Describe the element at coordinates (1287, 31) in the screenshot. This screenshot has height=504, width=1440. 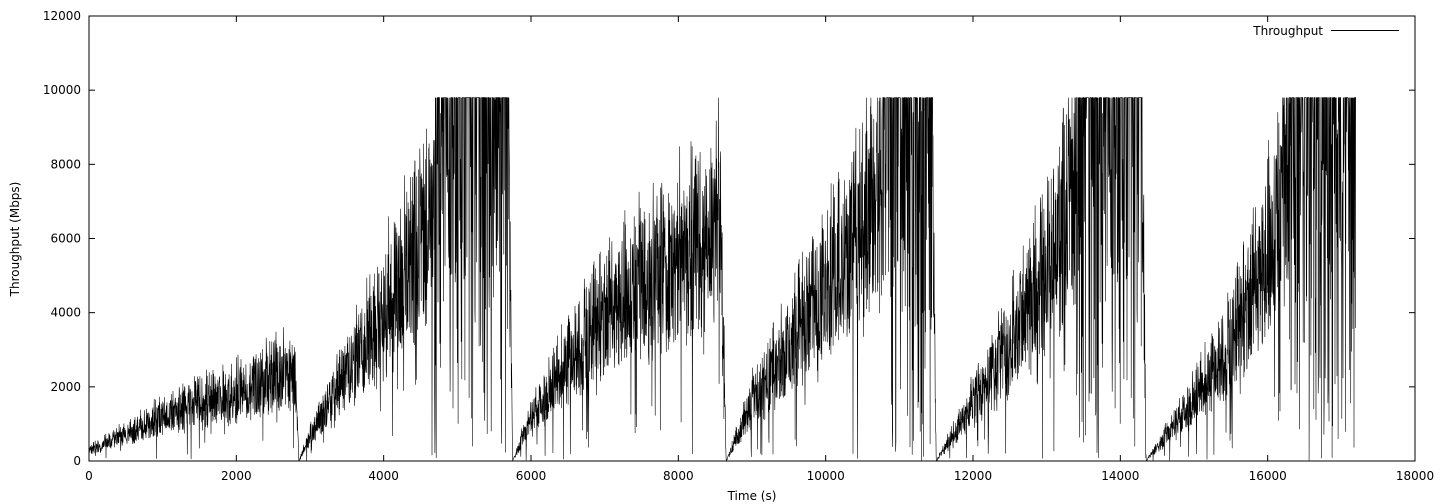
I see `legend-entry-label: Throughput` at that location.